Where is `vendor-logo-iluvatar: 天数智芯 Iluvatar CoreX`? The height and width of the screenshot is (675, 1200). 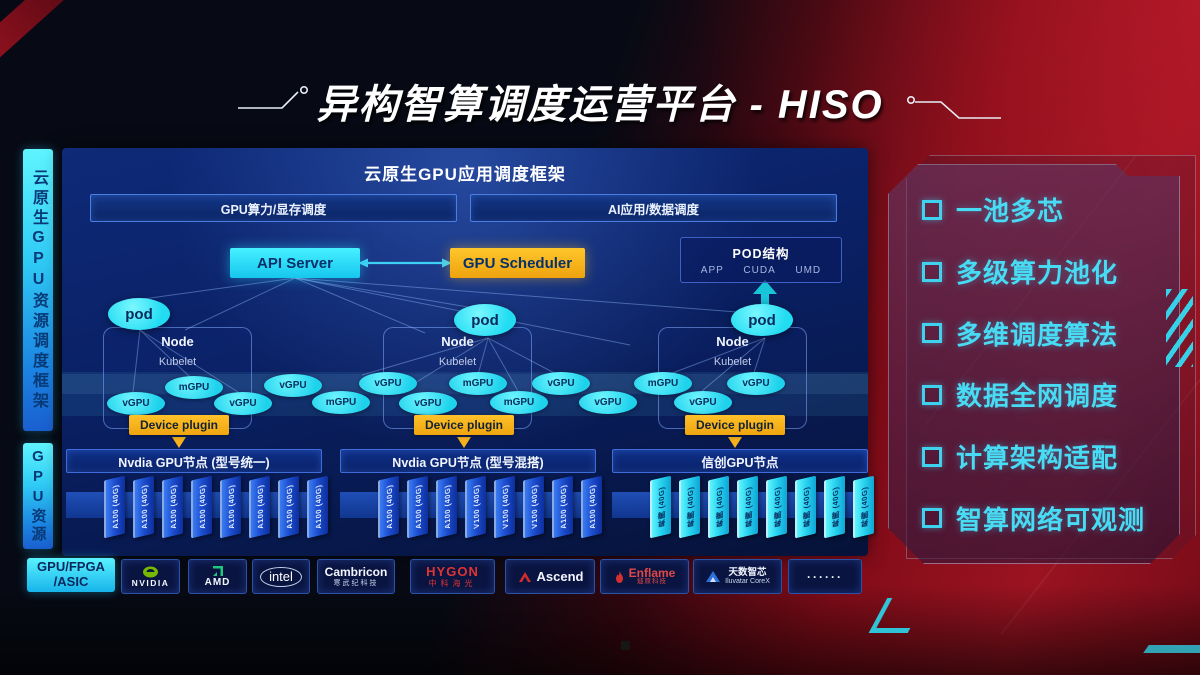
vendor-logo-iluvatar: 天数智芯 Iluvatar CoreX is located at coordinates (737, 576).